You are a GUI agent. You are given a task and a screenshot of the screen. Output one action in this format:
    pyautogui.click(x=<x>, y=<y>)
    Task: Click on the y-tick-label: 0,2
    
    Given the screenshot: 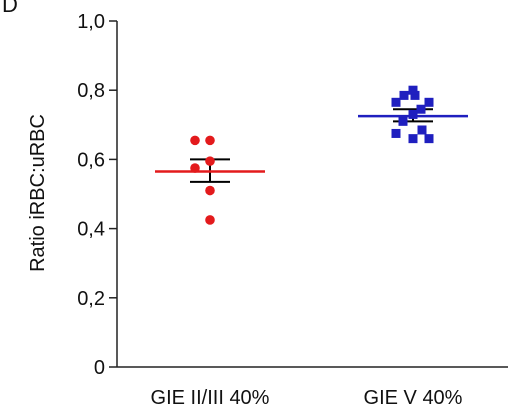 What is the action you would take?
    pyautogui.click(x=91, y=299)
    